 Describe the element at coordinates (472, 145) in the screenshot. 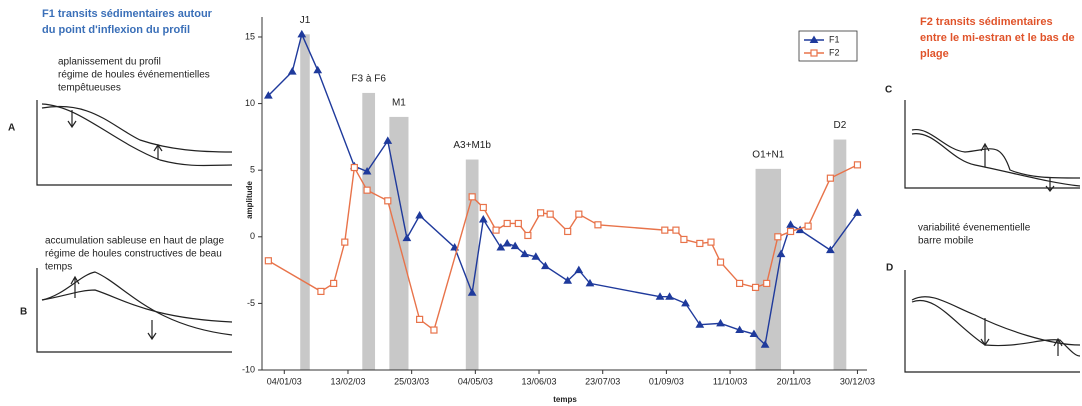

I see `event-label: A3+M1b` at that location.